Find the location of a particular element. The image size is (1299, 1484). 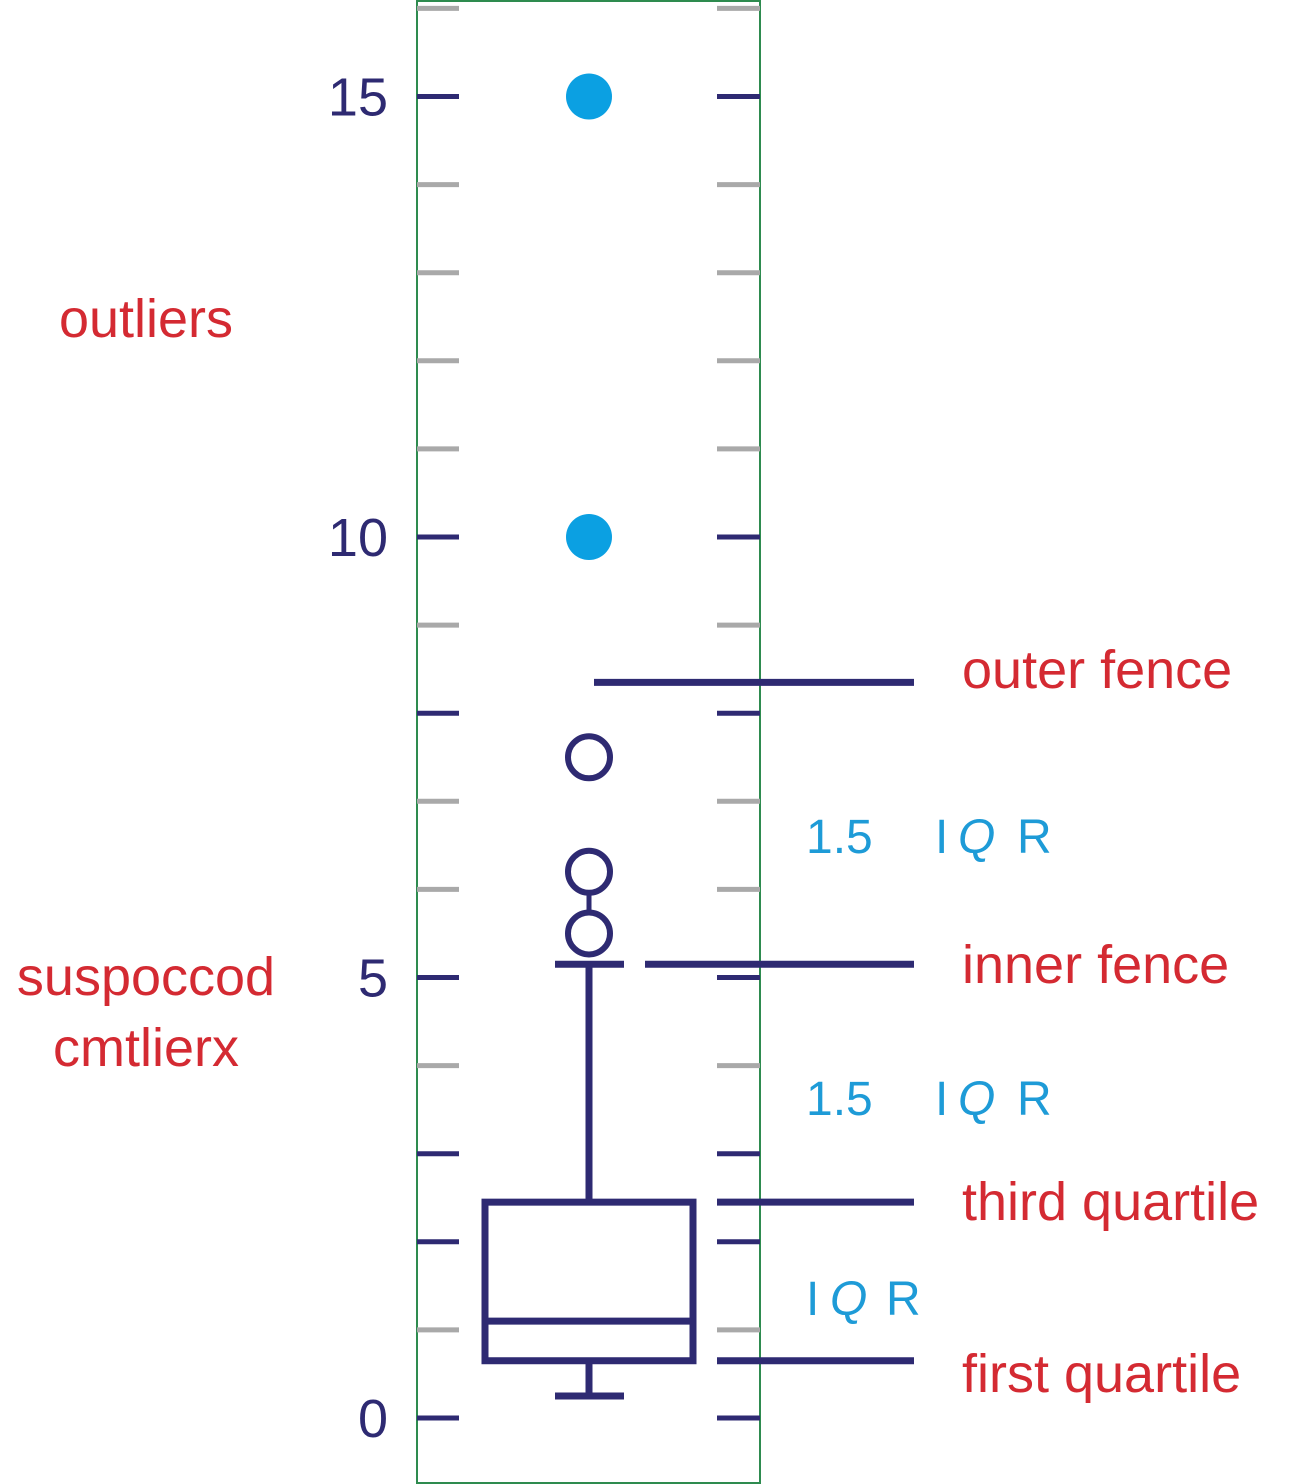

iqr-r: R is located at coordinates (903, 1299).